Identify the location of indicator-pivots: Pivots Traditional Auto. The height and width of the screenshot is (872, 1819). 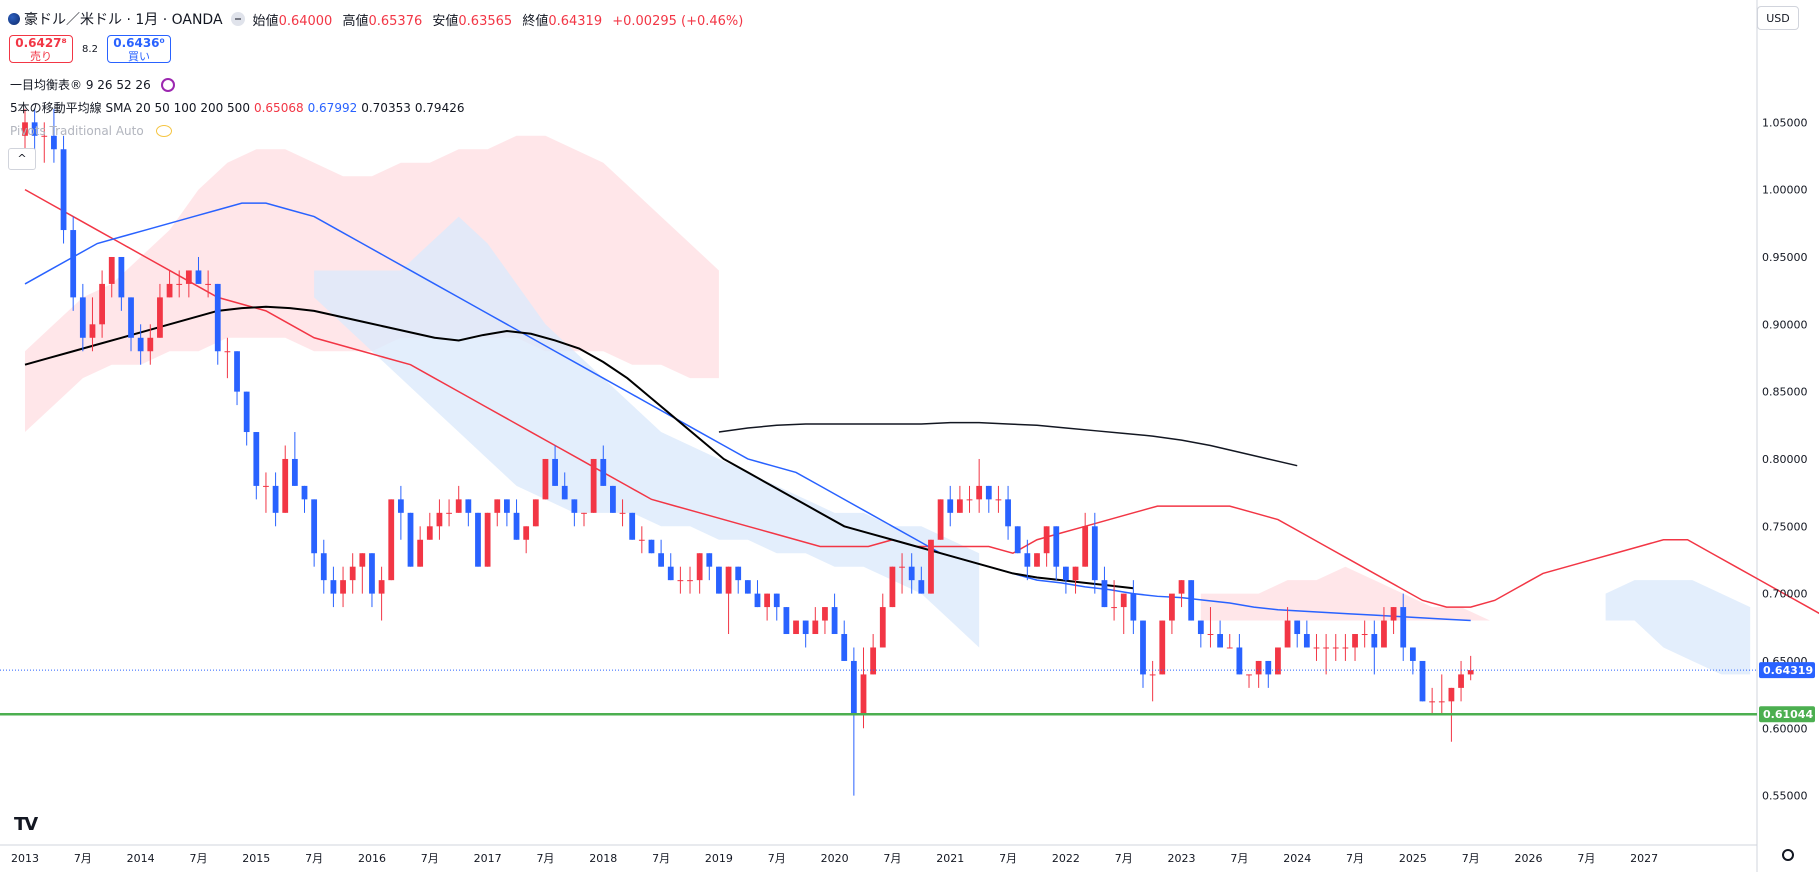
(91, 131).